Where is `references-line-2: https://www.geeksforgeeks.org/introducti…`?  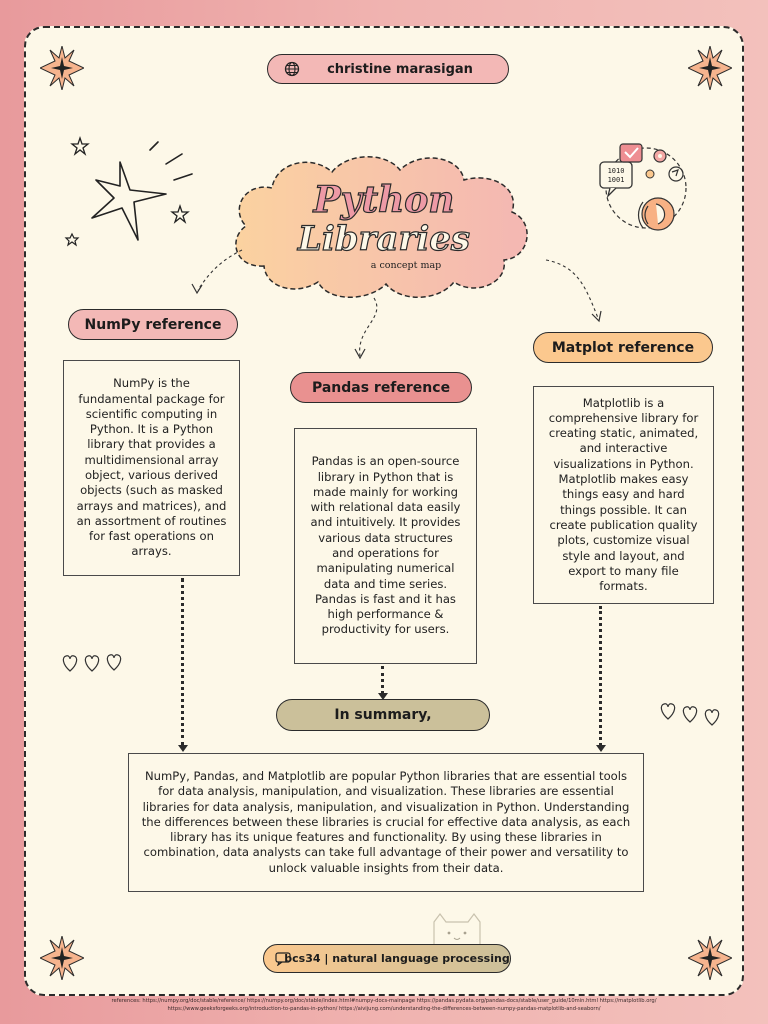
references-line-2: https://www.geeksforgeeks.org/introducti… is located at coordinates (384, 1008).